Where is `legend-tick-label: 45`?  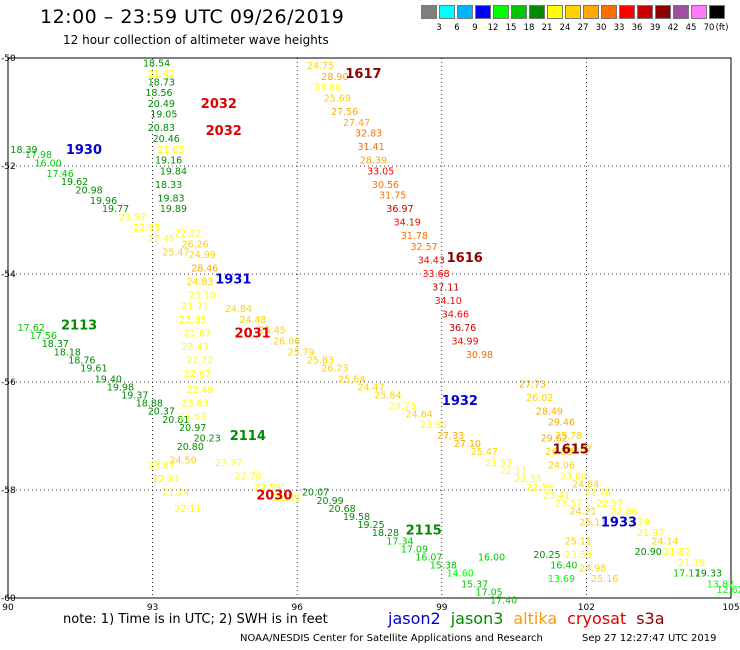
legend-tick-label: 45 is located at coordinates (691, 28).